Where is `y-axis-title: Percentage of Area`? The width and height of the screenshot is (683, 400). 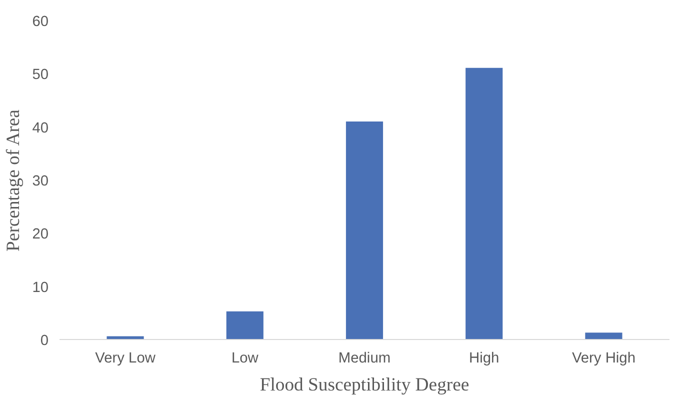
y-axis-title: Percentage of Area is located at coordinates (13, 180).